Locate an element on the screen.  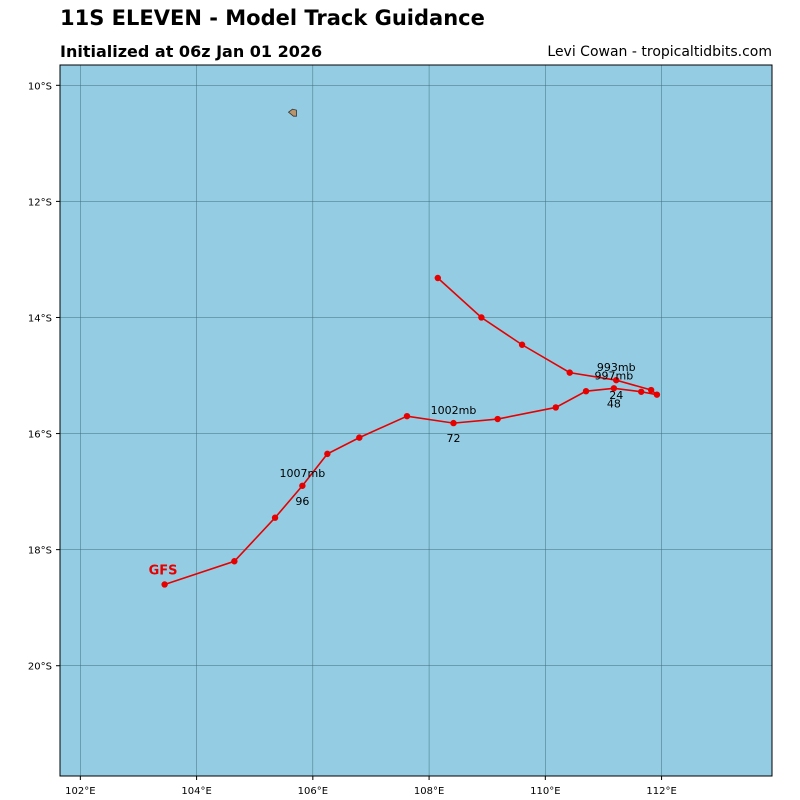
model-name-label: GFS is located at coordinates (163, 570).